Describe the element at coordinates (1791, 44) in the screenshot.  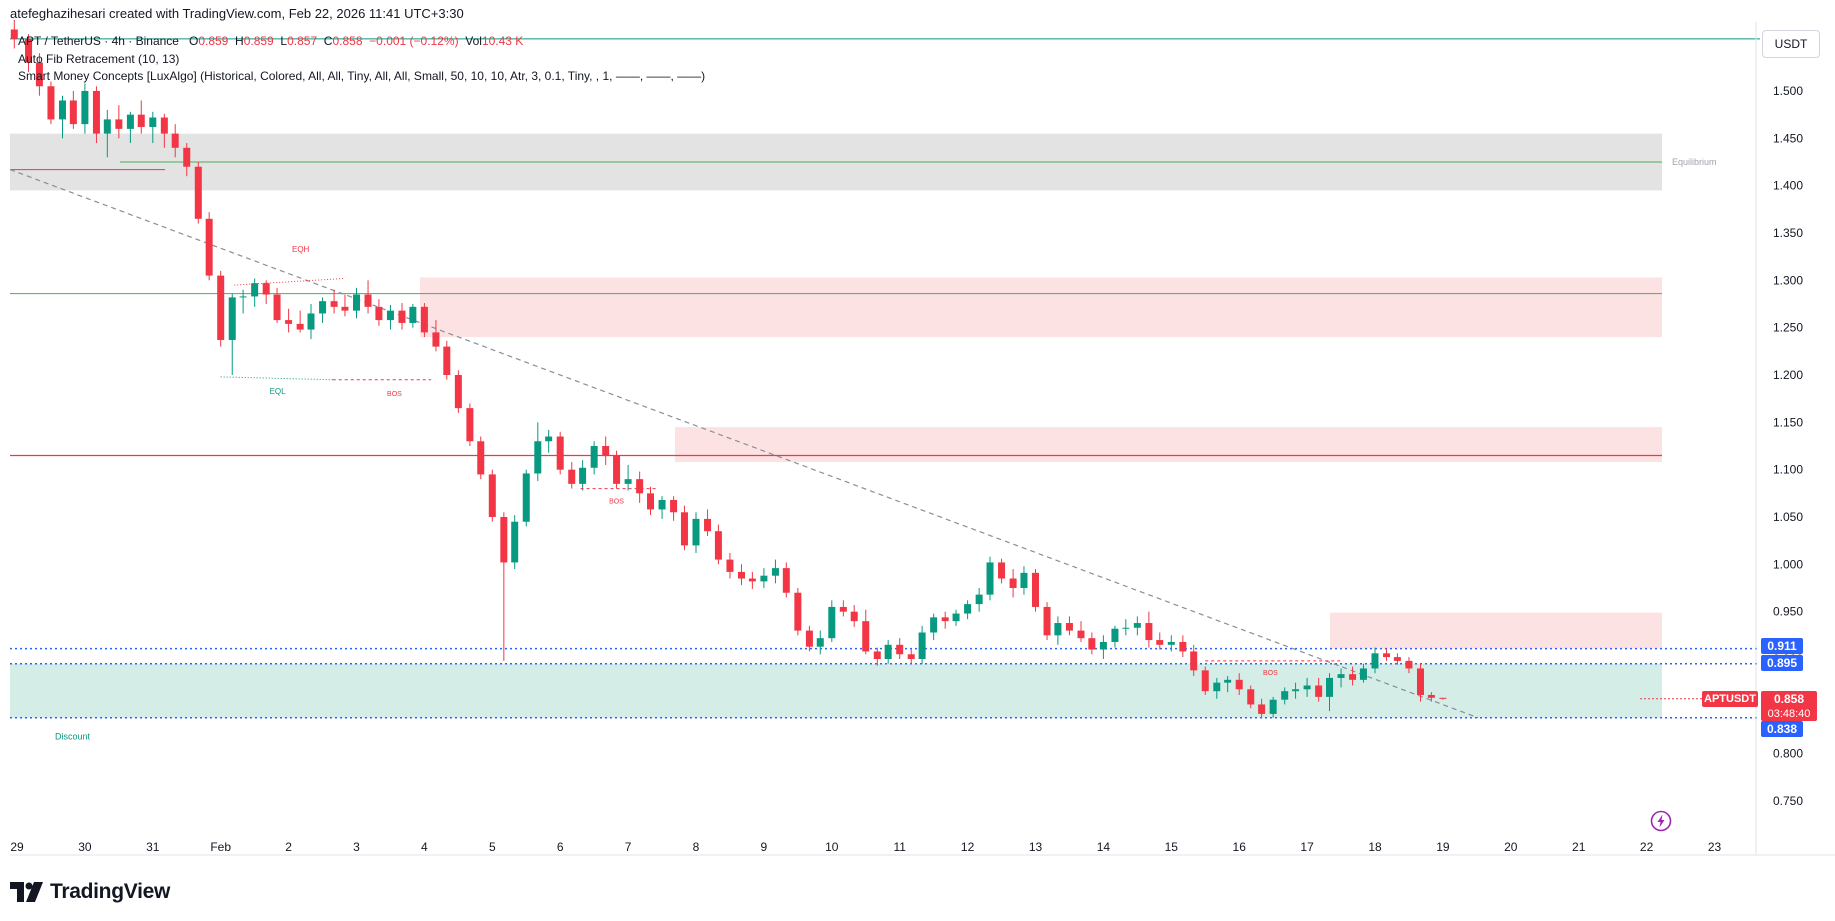
I see `currency-button: USDT` at that location.